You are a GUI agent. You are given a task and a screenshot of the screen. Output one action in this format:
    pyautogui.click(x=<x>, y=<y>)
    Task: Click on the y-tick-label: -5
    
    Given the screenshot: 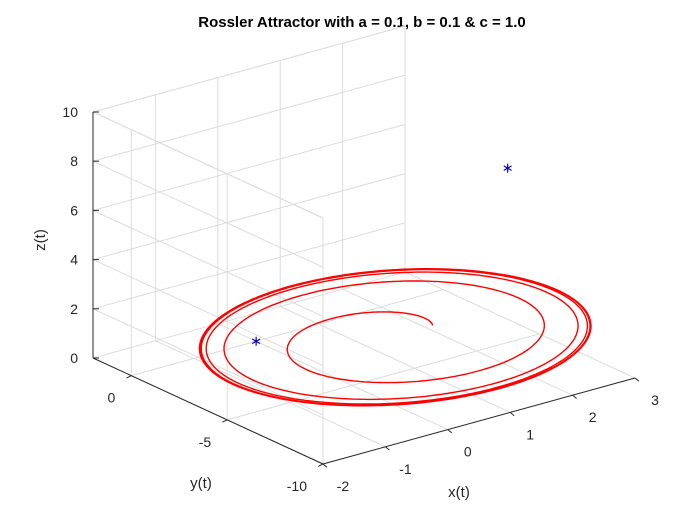 What is the action you would take?
    pyautogui.click(x=205, y=442)
    